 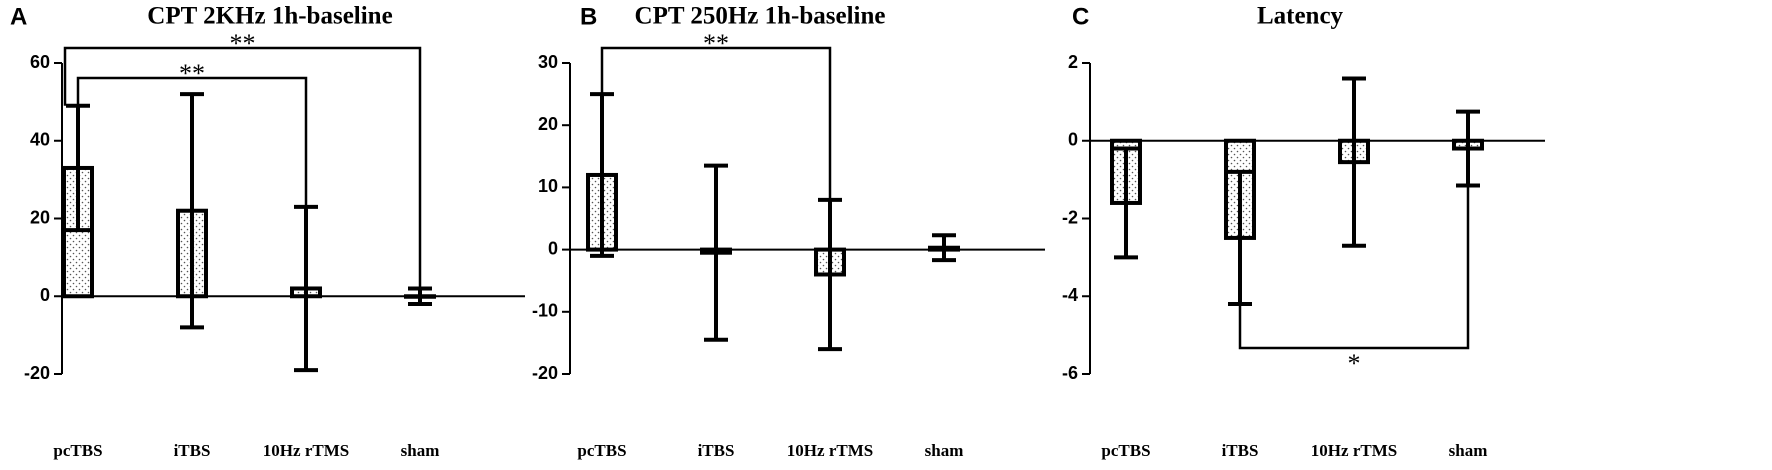 What do you see at coordinates (1070, 217) in the screenshot?
I see `y-tick-label: -2` at bounding box center [1070, 217].